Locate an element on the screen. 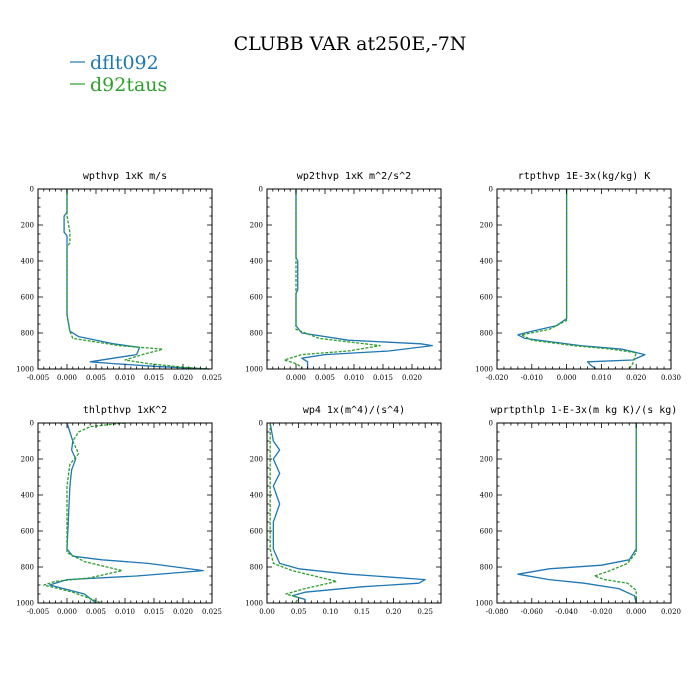 Image resolution: width=700 pixels, height=700 pixels. figure-title: CLUBB VAR at250E,-7N is located at coordinates (350, 44).